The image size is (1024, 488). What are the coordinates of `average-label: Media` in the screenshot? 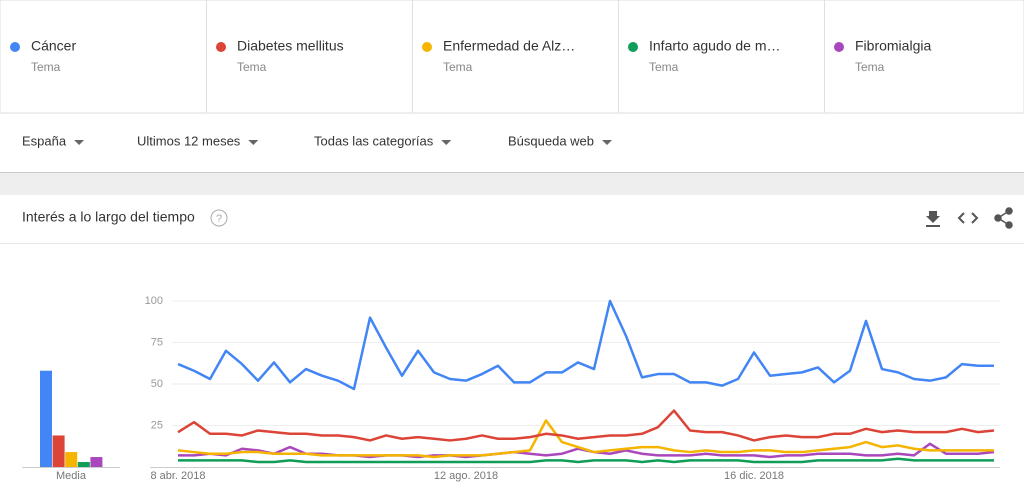 It's located at (71, 476).